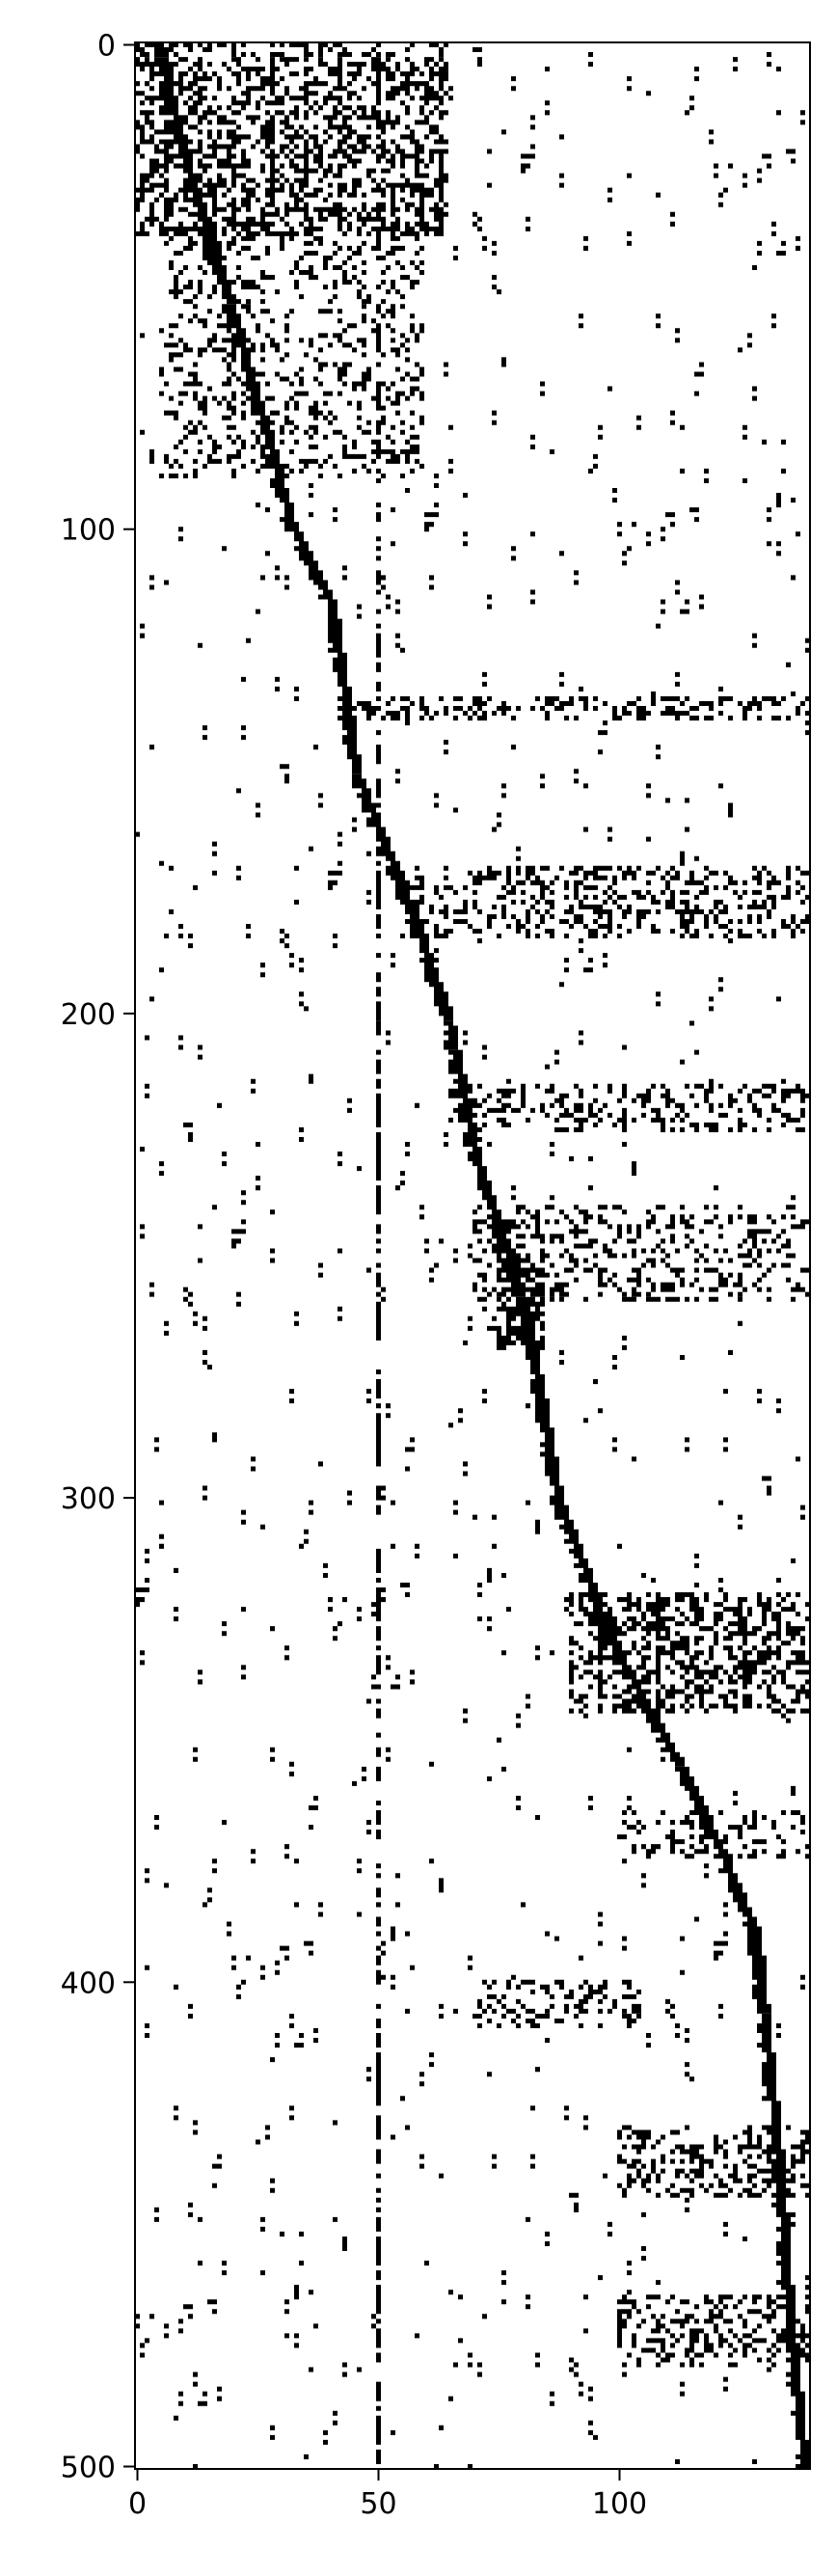 The width and height of the screenshot is (837, 2576). What do you see at coordinates (88, 1983) in the screenshot?
I see `y-tick-label: 400` at bounding box center [88, 1983].